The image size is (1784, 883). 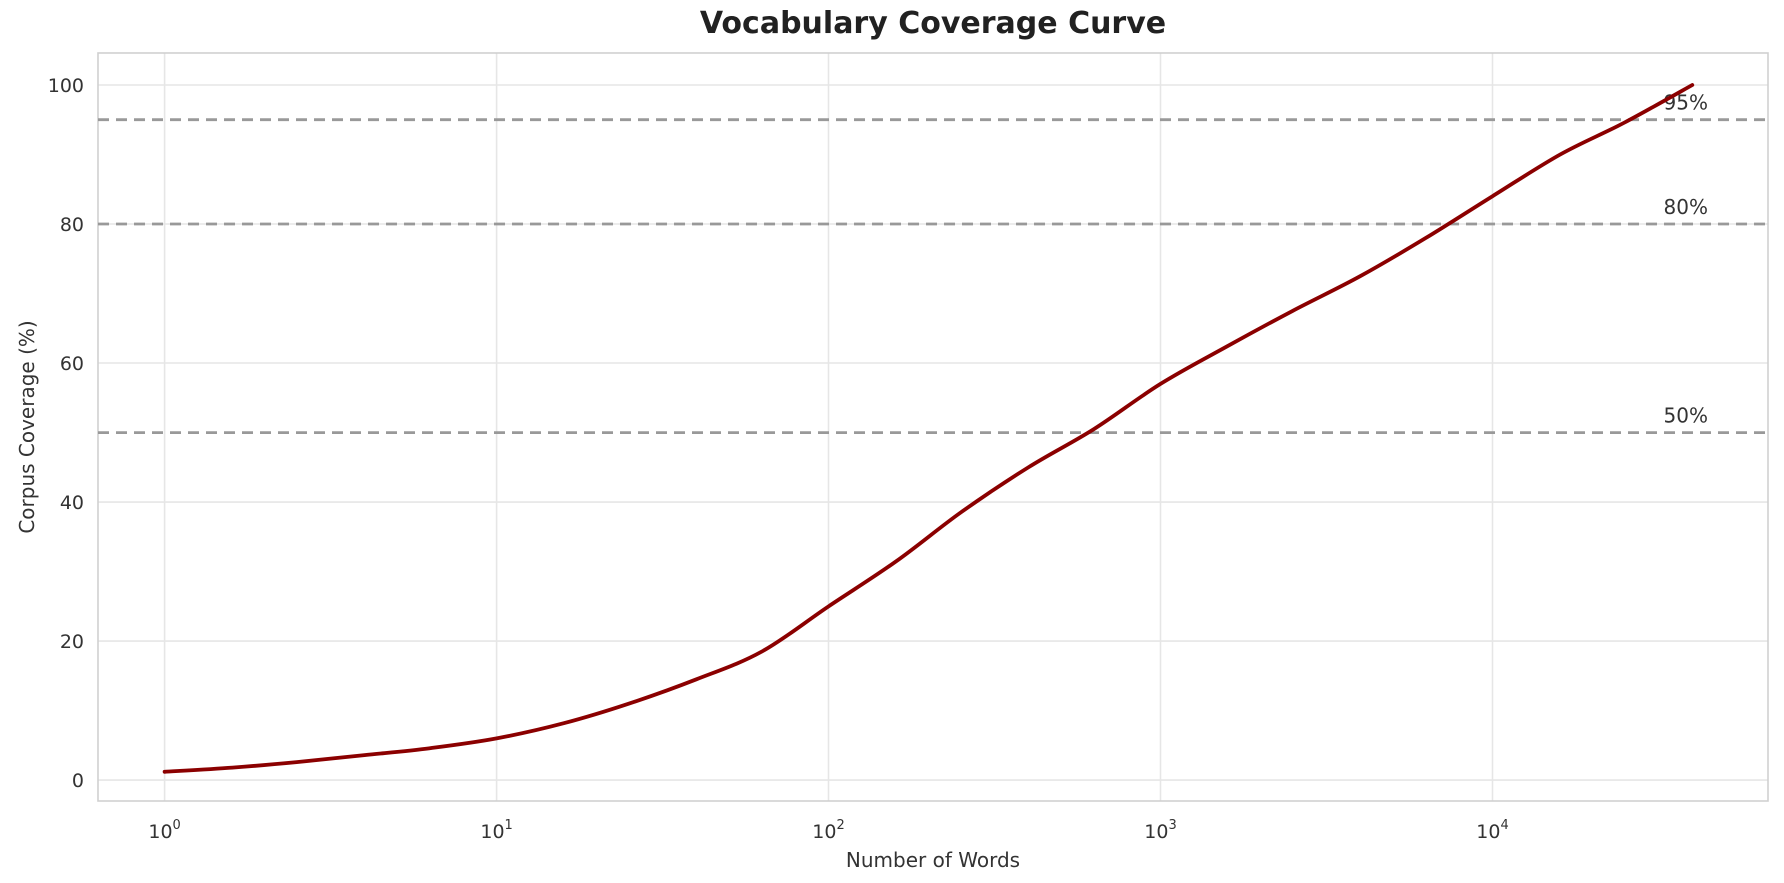 What do you see at coordinates (78, 781) in the screenshot?
I see `y-tick-label-0: 0` at bounding box center [78, 781].